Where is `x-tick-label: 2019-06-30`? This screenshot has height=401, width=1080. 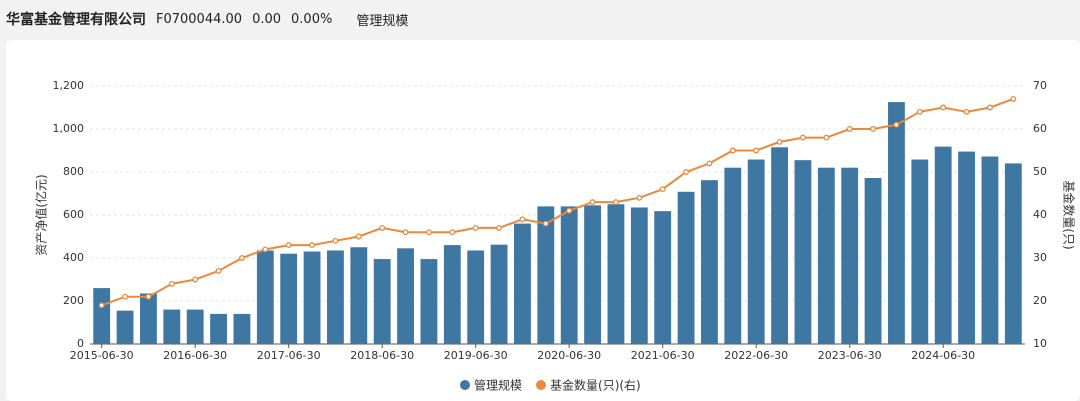 x-tick-label: 2019-06-30 is located at coordinates (476, 355).